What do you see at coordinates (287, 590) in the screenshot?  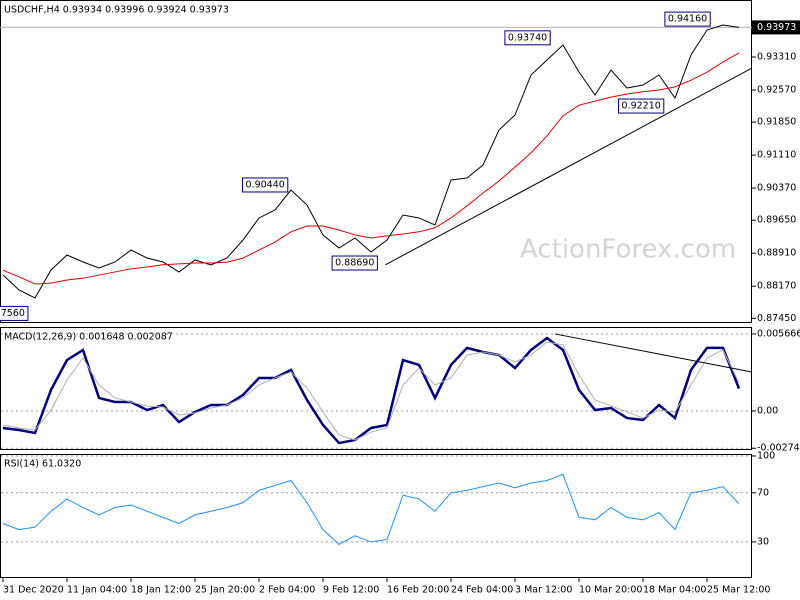 I see `x-tick-label: 2 Feb 04:00` at bounding box center [287, 590].